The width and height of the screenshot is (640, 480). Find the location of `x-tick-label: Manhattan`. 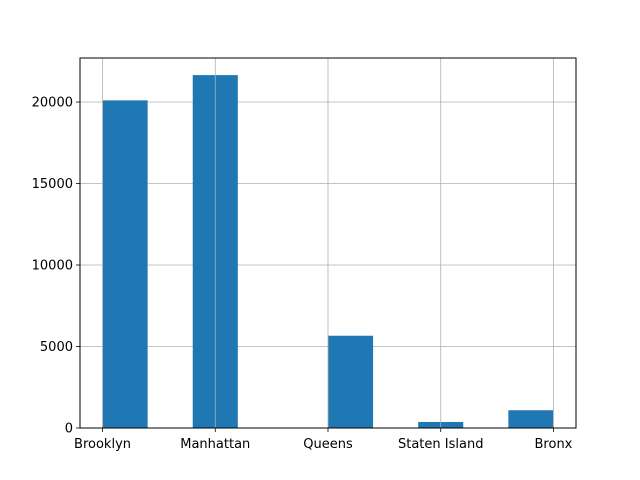

x-tick-label: Manhattan is located at coordinates (215, 444).